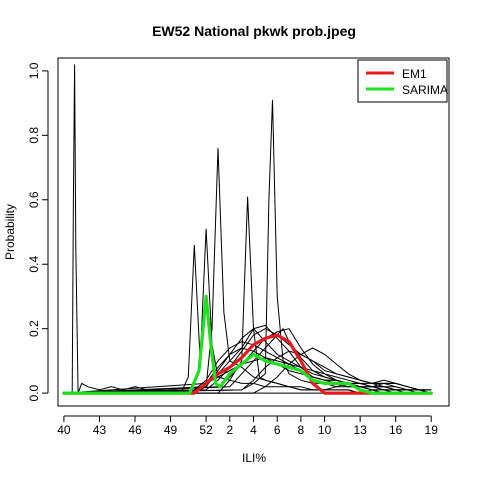 The width and height of the screenshot is (480, 485). Describe the element at coordinates (34, 392) in the screenshot. I see `y-tick-label: 0.0` at that location.